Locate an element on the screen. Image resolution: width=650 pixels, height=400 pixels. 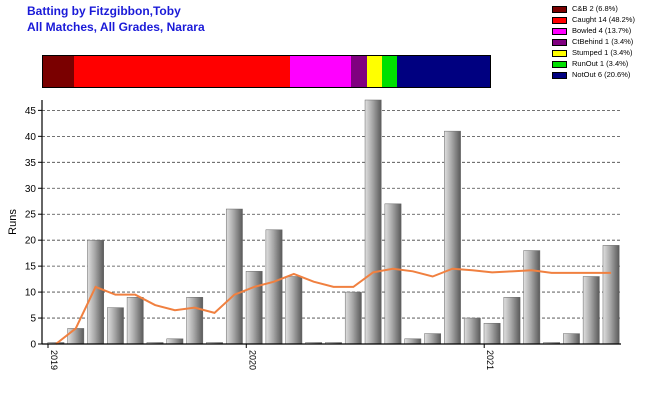
y-tick-label: 25 is located at coordinates (31, 215).